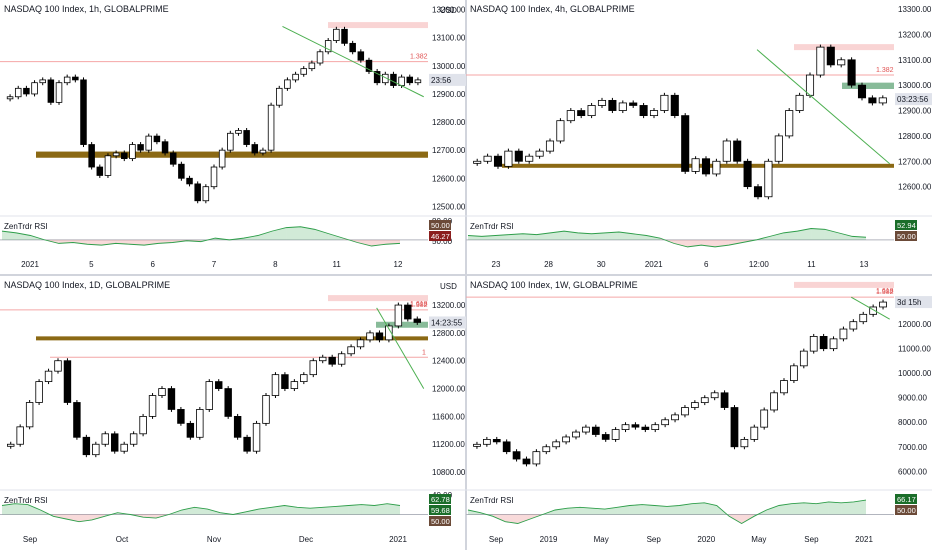 The image size is (932, 551). I want to click on price-tick-7: 13300.00, so click(915, 9).